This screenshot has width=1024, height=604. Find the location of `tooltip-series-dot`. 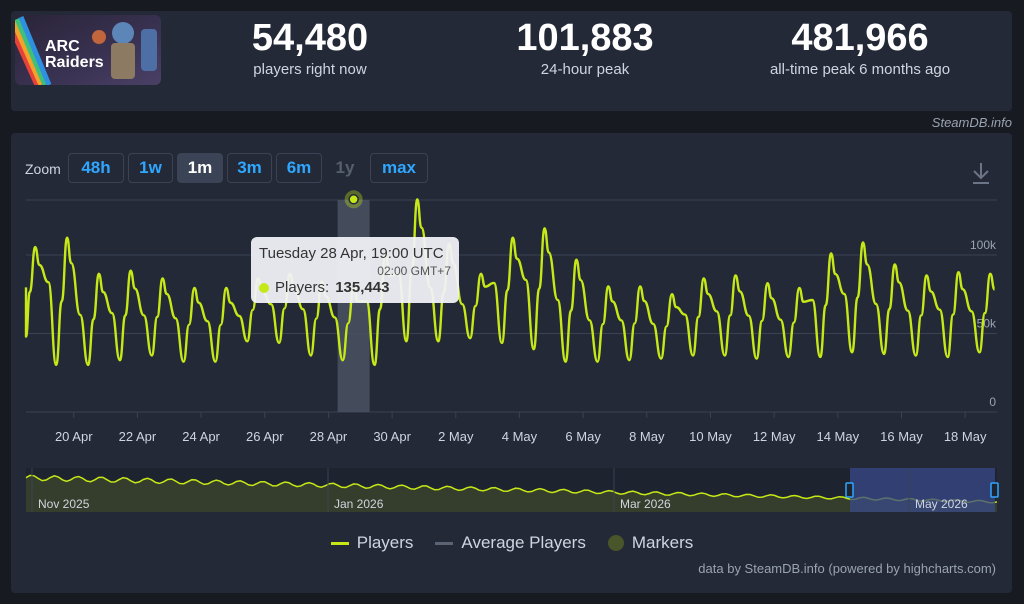

tooltip-series-dot is located at coordinates (264, 287).